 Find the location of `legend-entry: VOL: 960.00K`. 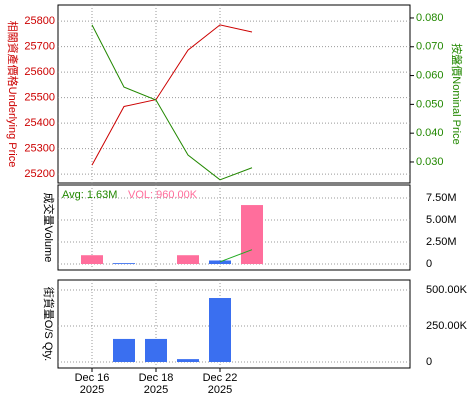

legend-entry: VOL: 960.00K is located at coordinates (163, 195).